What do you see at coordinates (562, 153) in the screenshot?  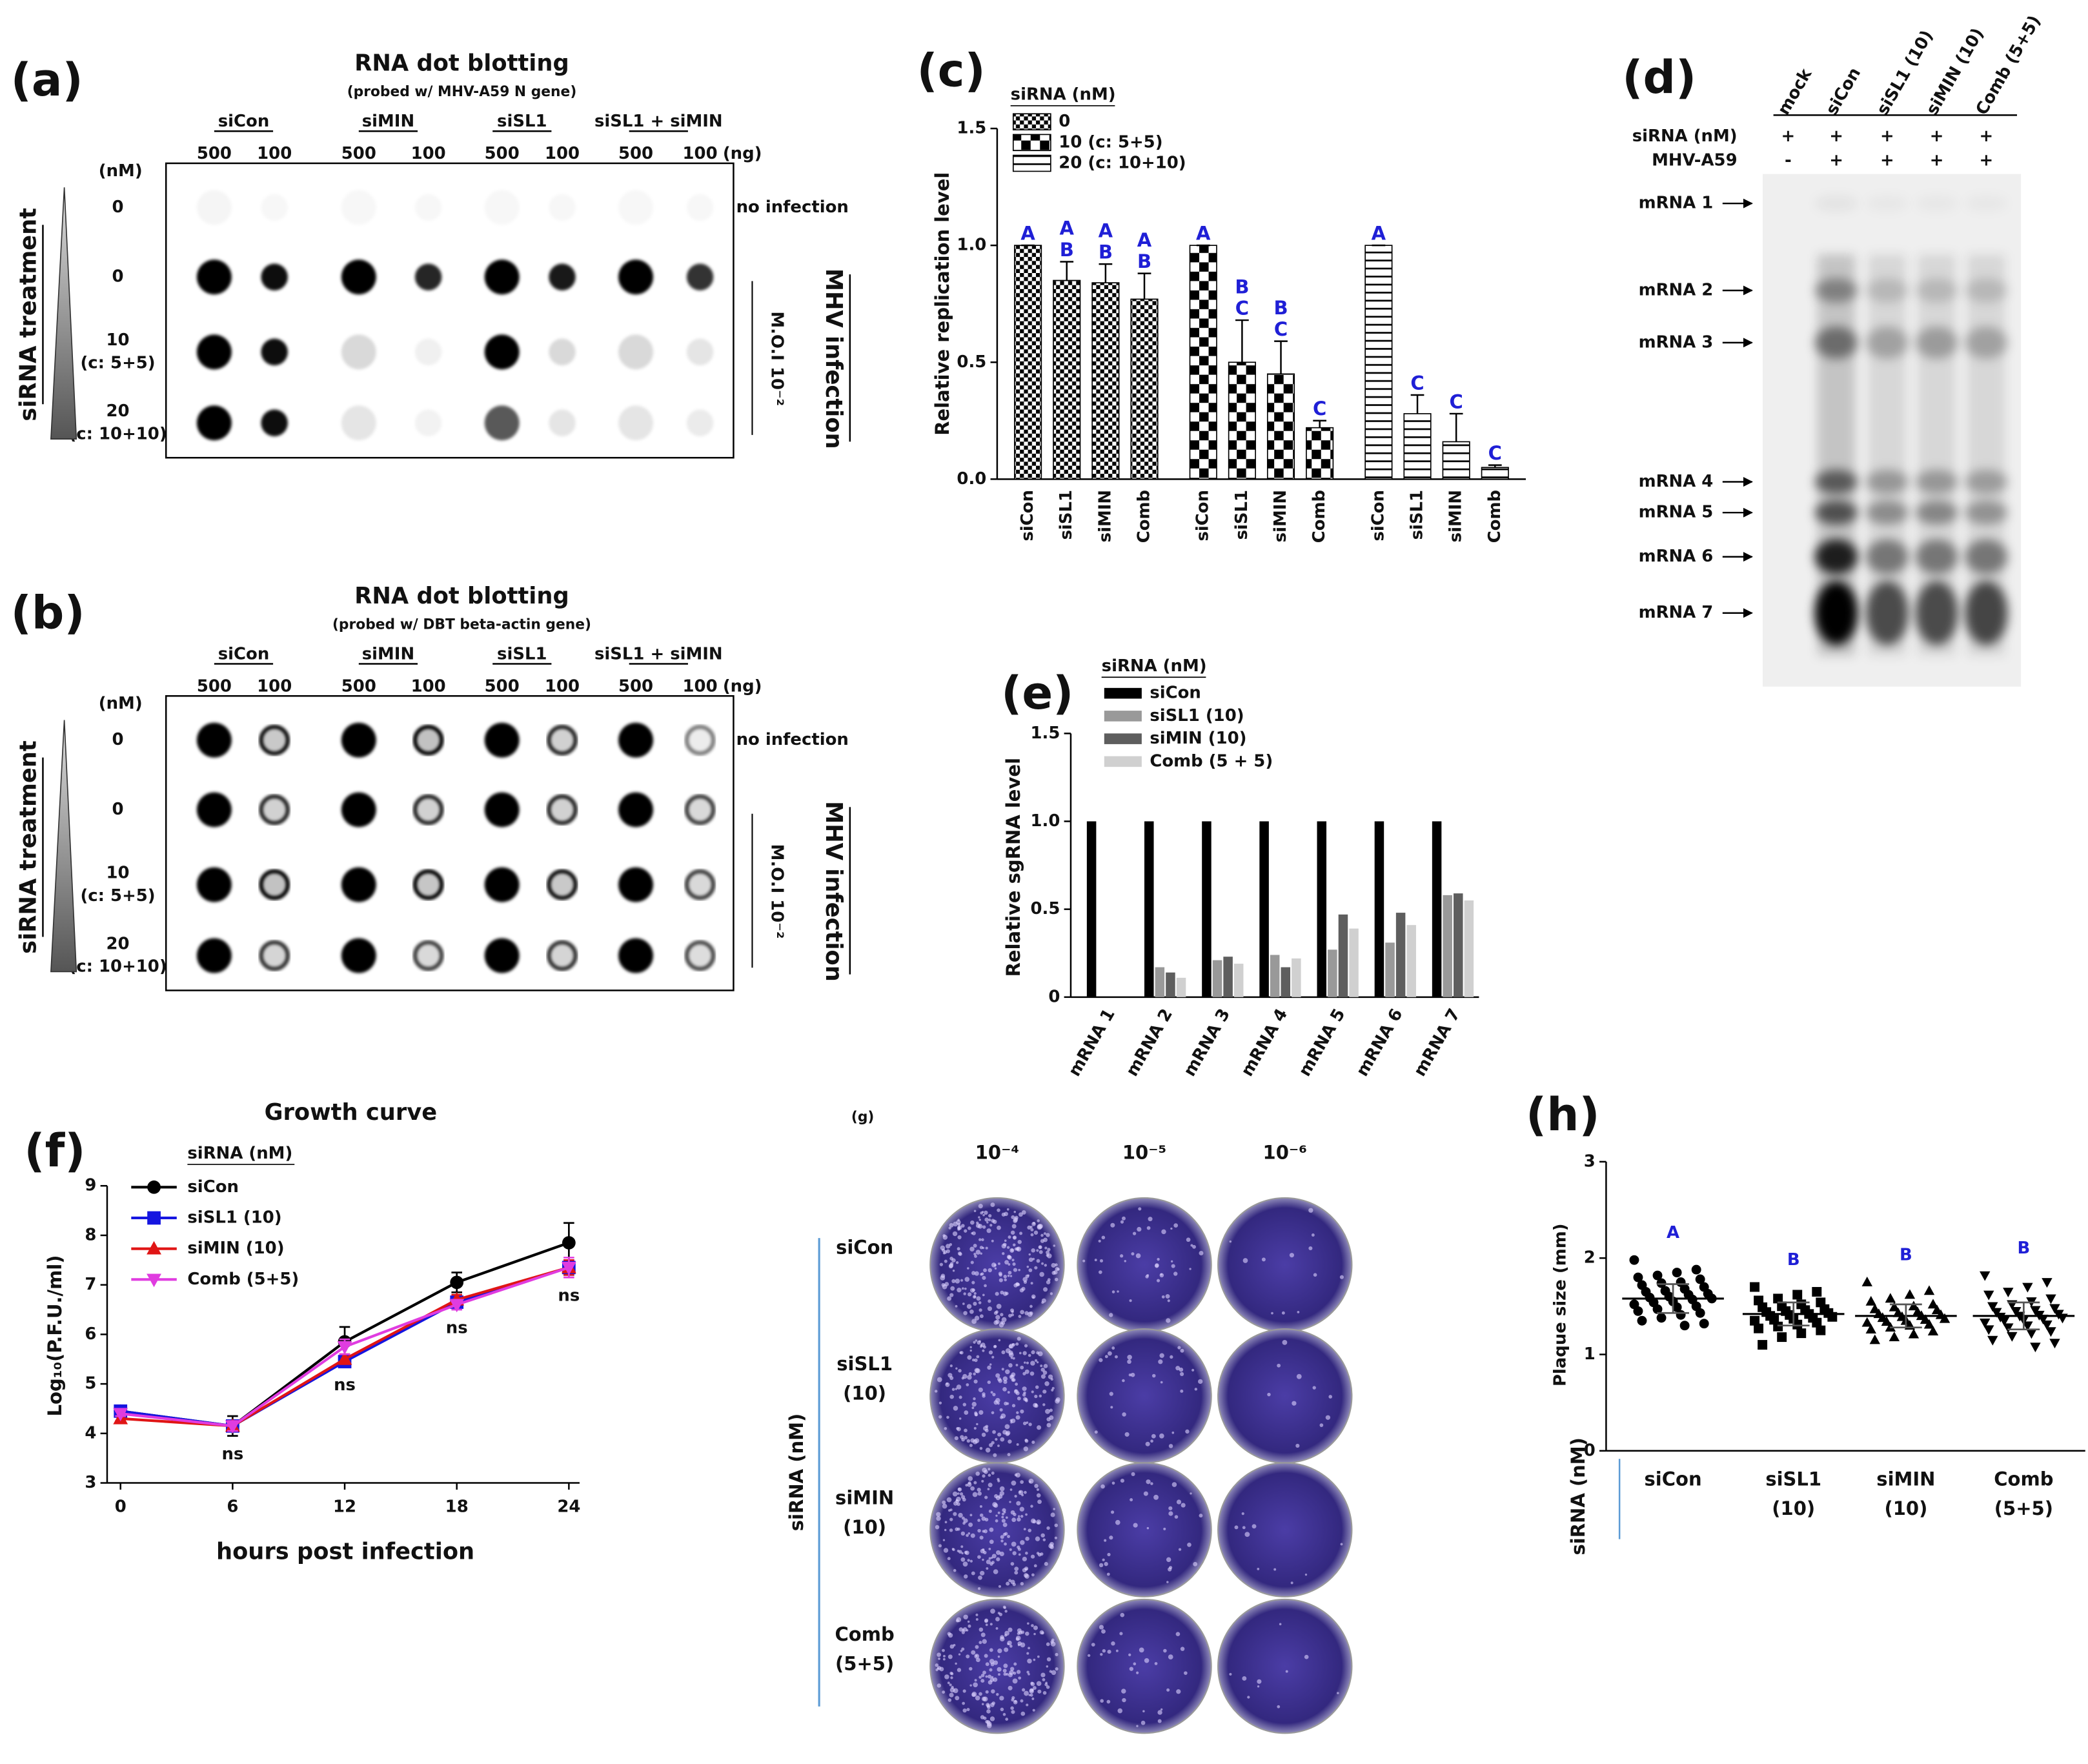 I see `amount-label: 100` at bounding box center [562, 153].